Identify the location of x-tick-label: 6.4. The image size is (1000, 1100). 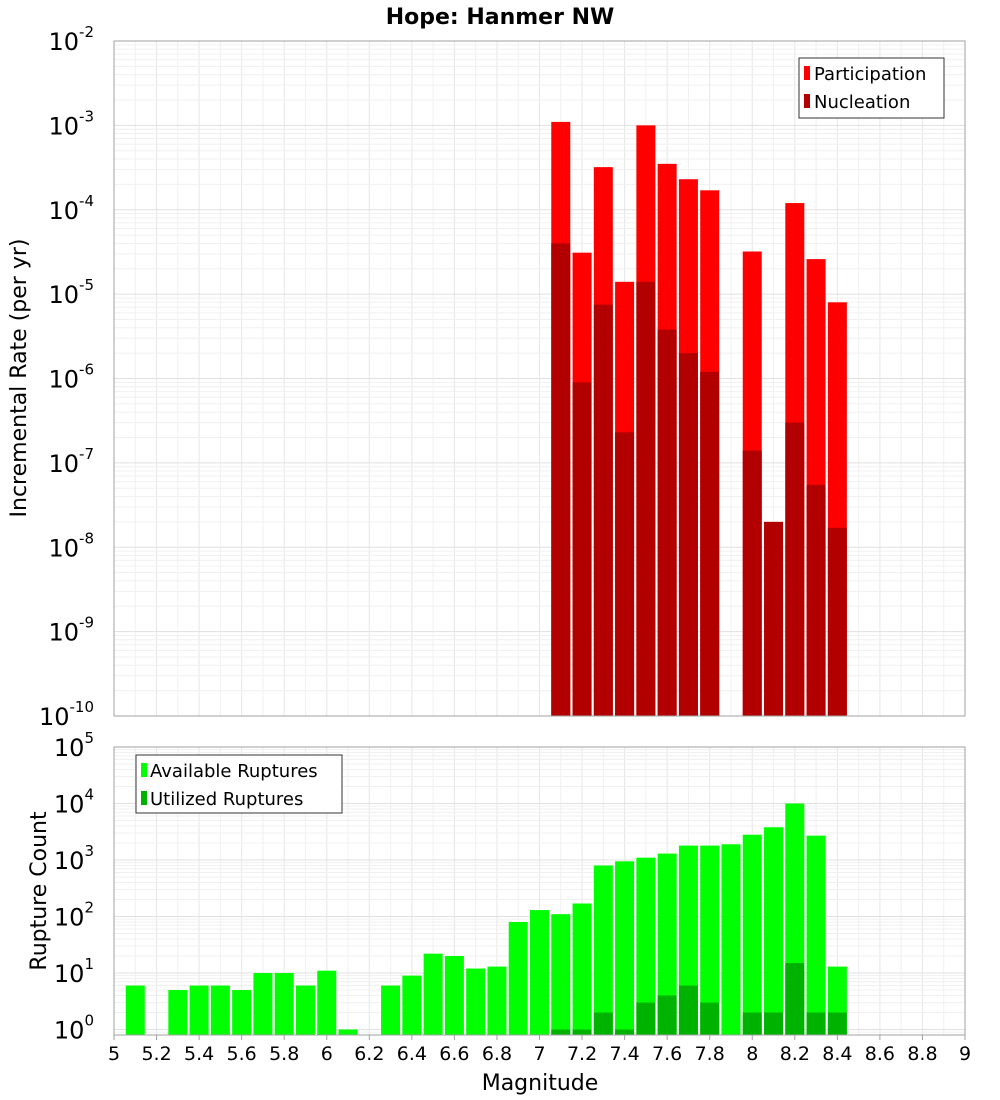
(412, 1054).